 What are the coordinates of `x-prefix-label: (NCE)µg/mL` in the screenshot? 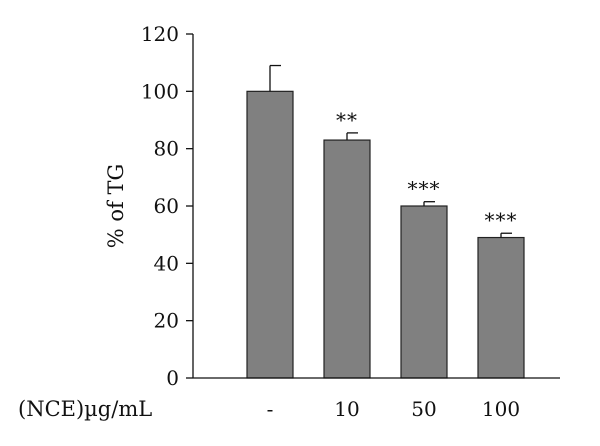 It's located at (85, 409).